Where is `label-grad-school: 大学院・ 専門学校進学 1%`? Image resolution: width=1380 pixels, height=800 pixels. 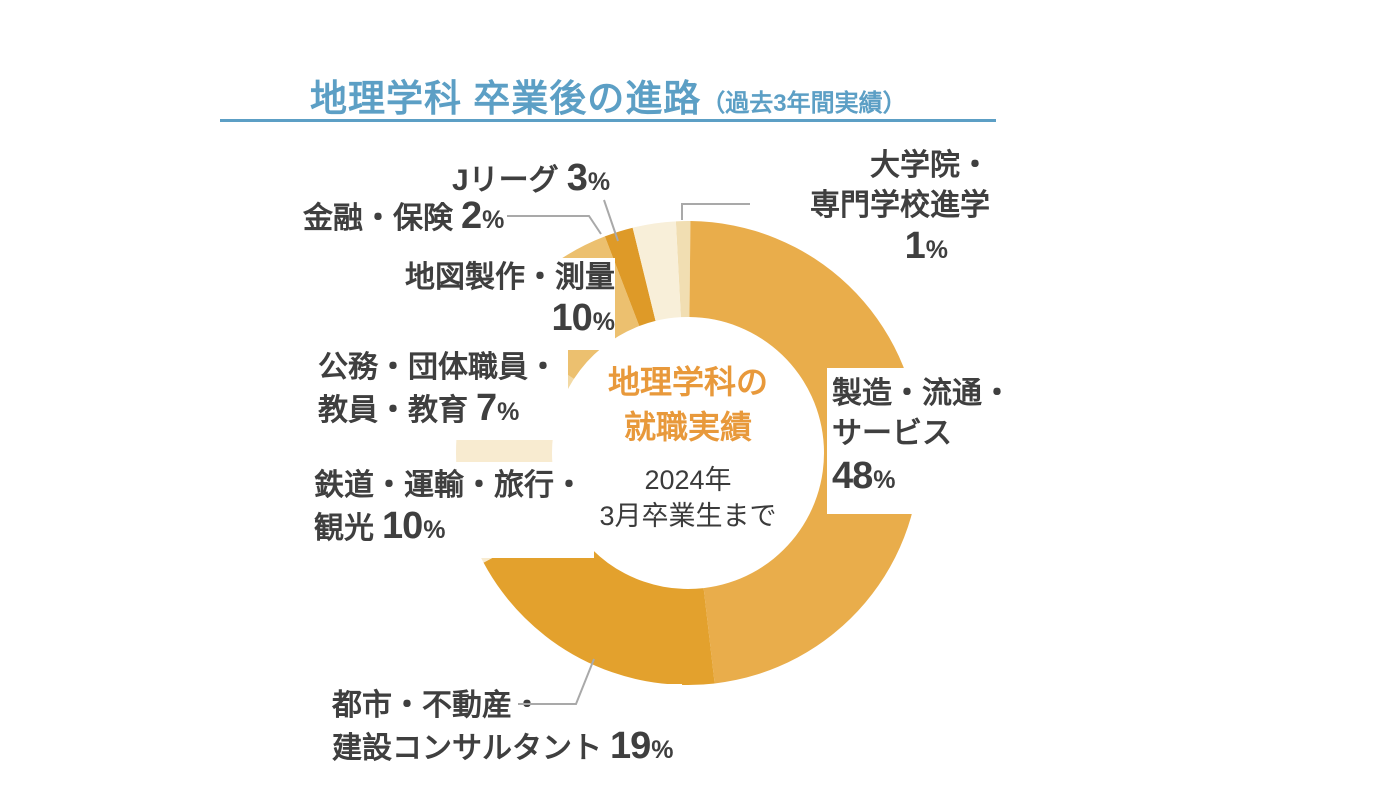 label-grad-school: 大学院・ 専門学校進学 1% is located at coordinates (845, 210).